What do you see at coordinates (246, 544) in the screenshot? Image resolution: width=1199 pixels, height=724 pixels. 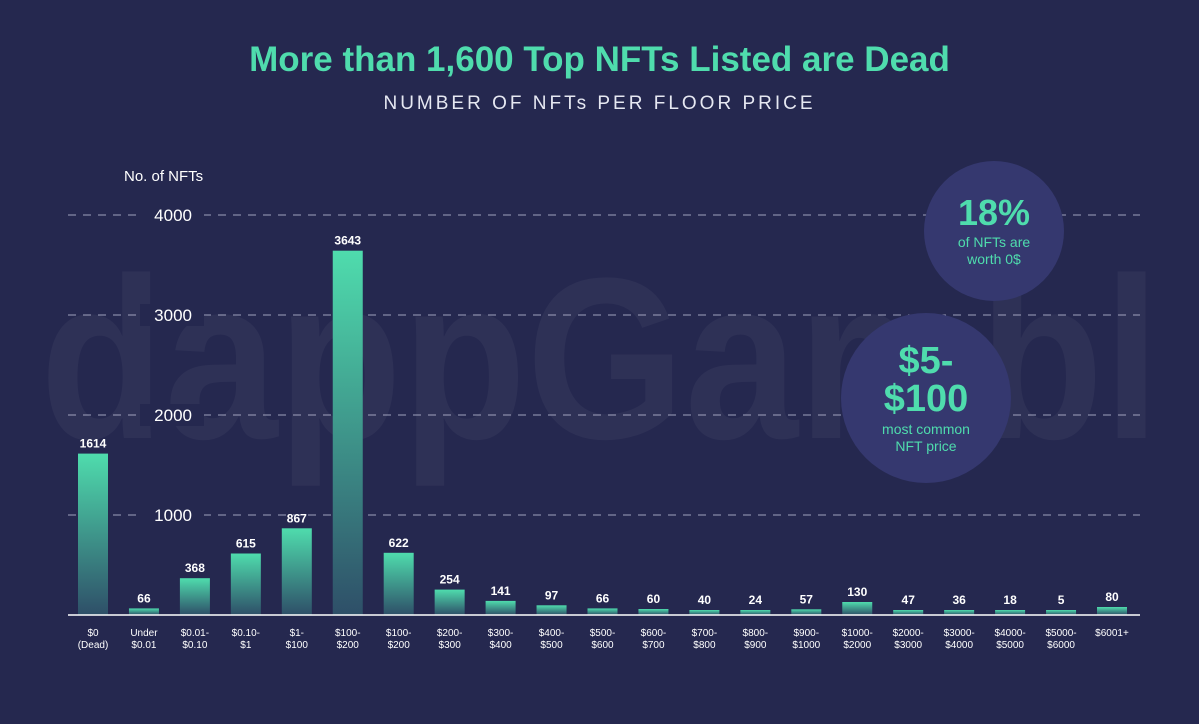 I see `bar-value-label: 615` at bounding box center [246, 544].